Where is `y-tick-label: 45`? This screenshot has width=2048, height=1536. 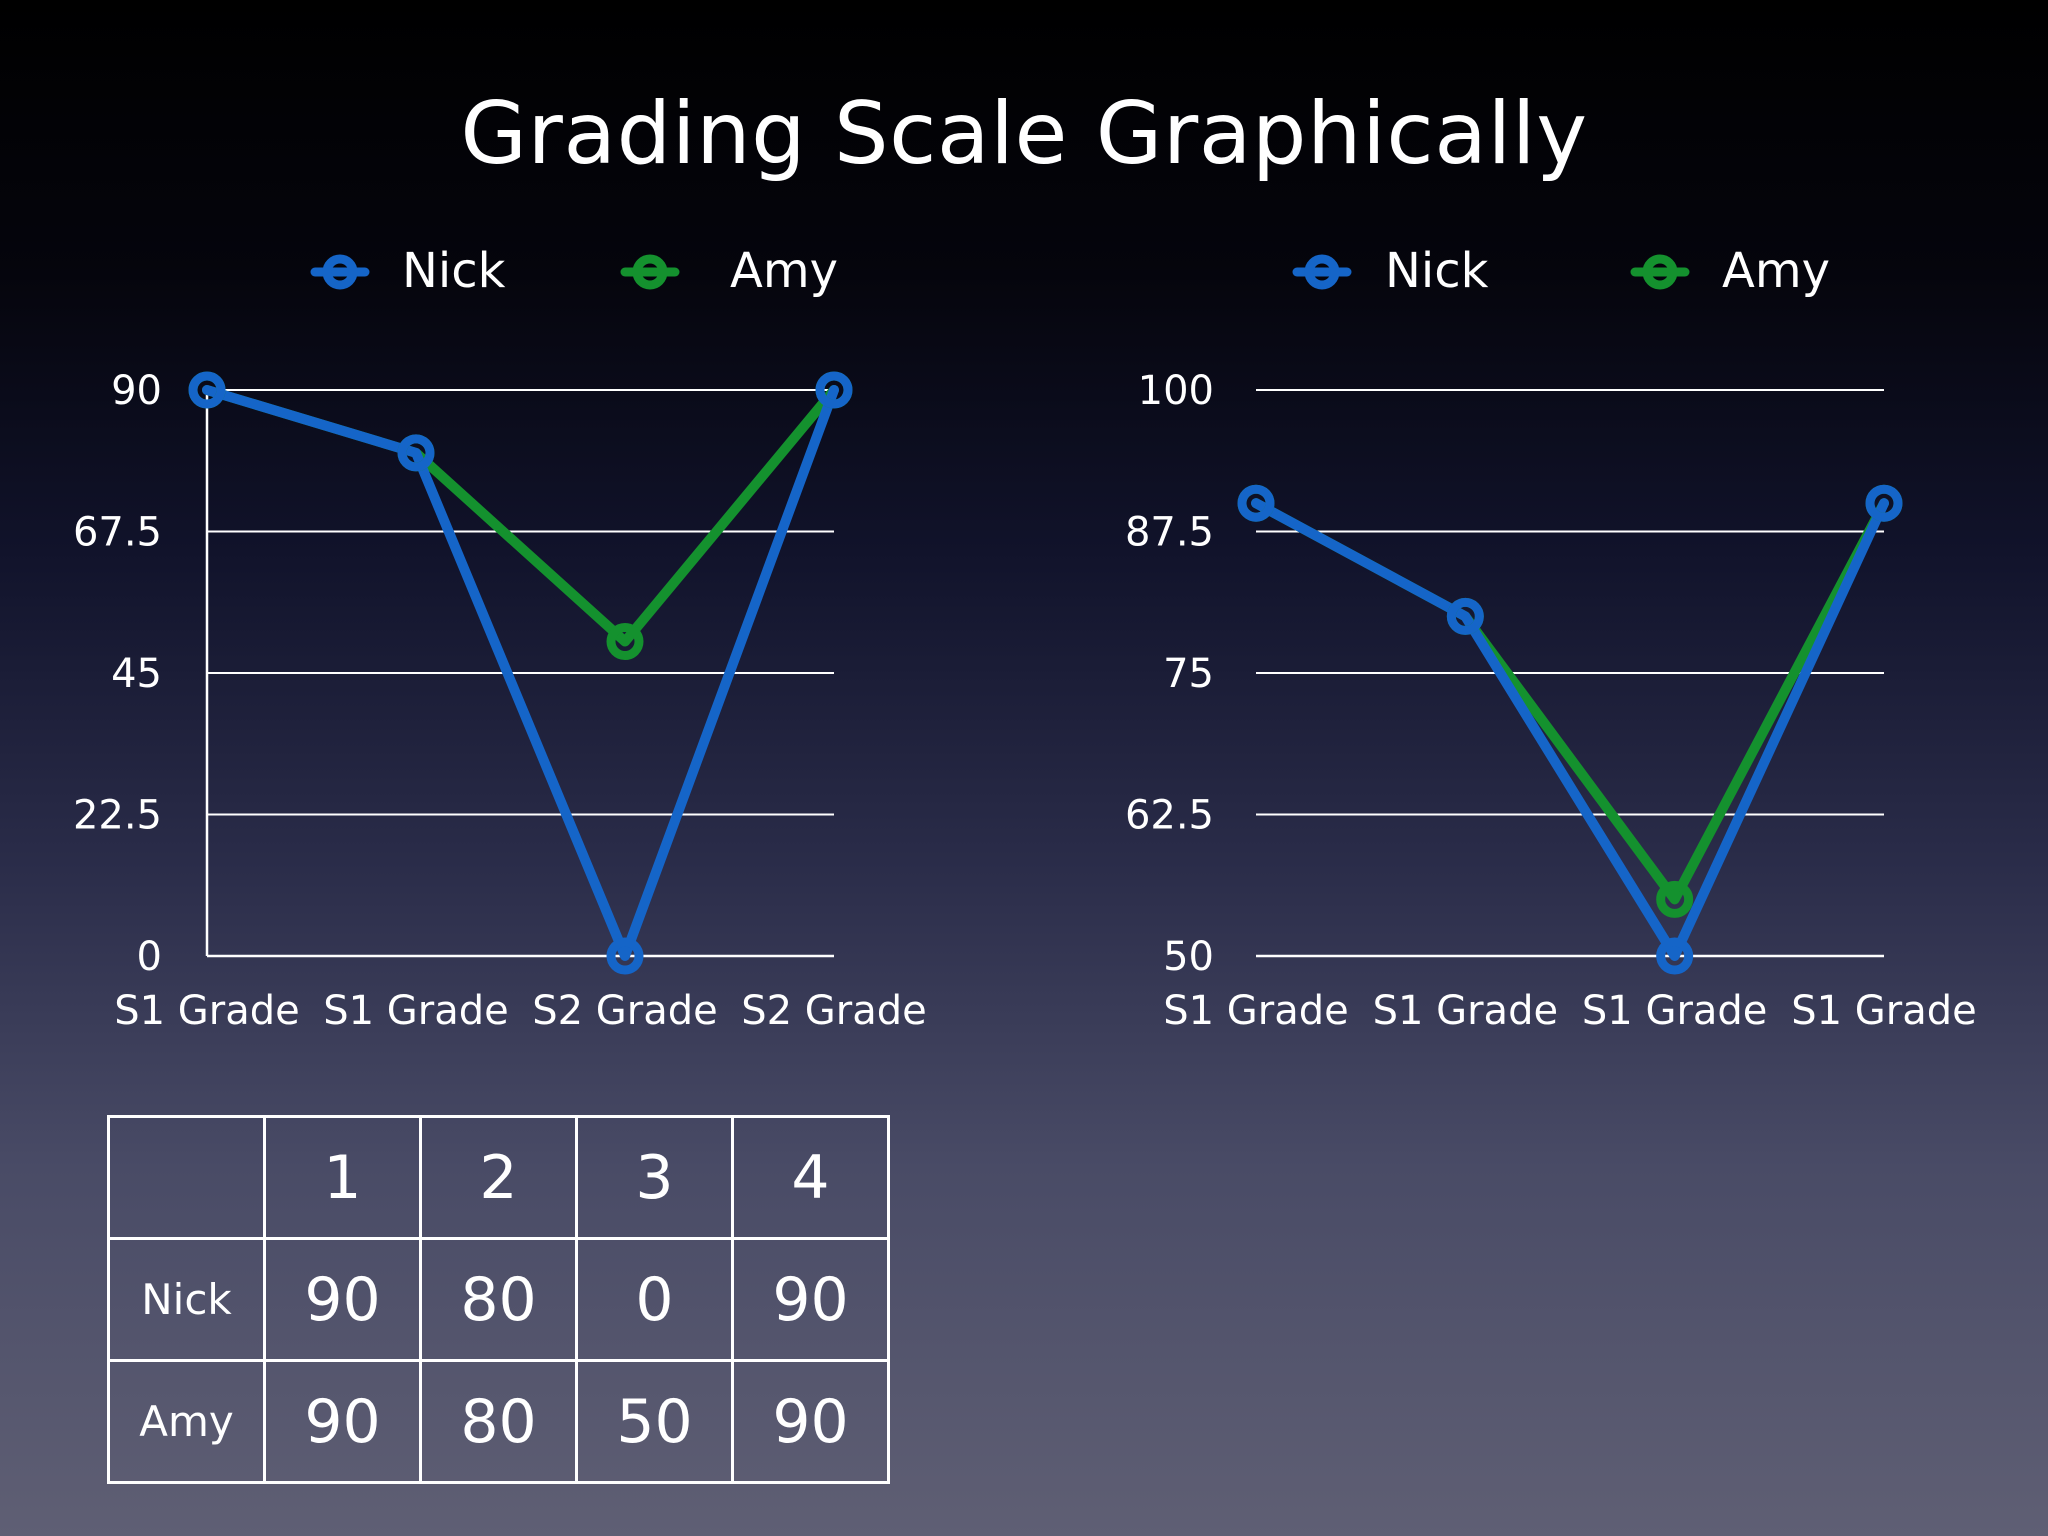 y-tick-label: 45 is located at coordinates (136, 674).